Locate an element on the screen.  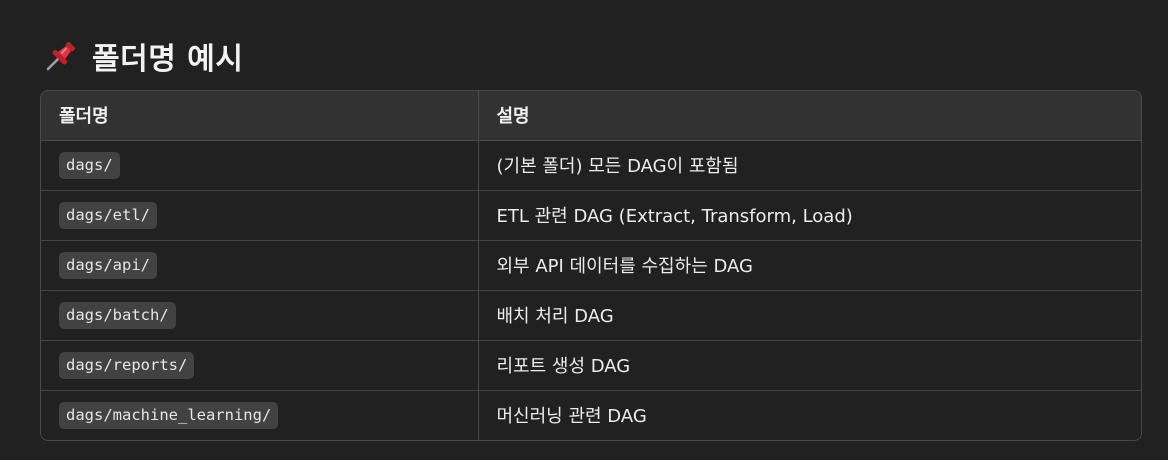
folder-cell: dags/api/ is located at coordinates (259, 264).